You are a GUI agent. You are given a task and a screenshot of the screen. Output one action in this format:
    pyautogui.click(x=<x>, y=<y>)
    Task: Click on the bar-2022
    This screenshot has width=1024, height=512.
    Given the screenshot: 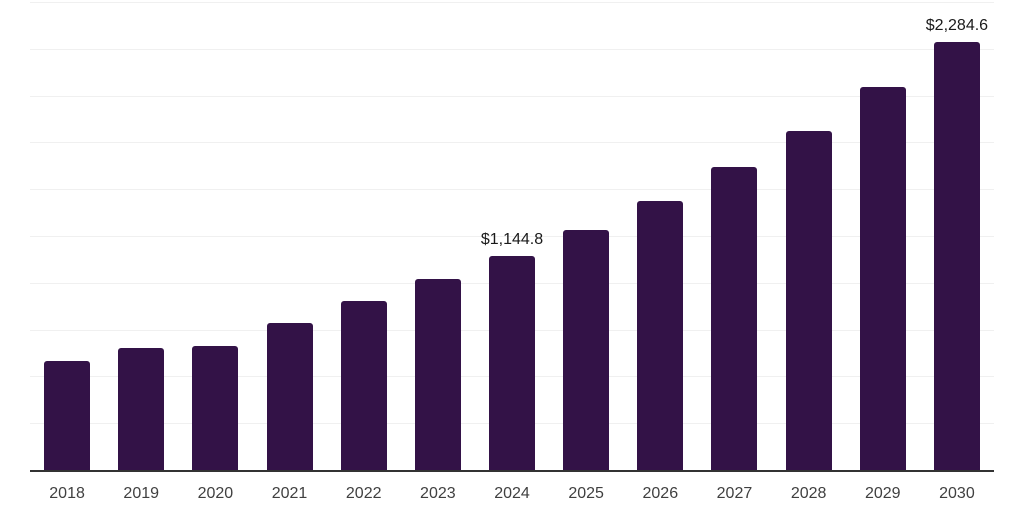 What is the action you would take?
    pyautogui.click(x=363, y=385)
    